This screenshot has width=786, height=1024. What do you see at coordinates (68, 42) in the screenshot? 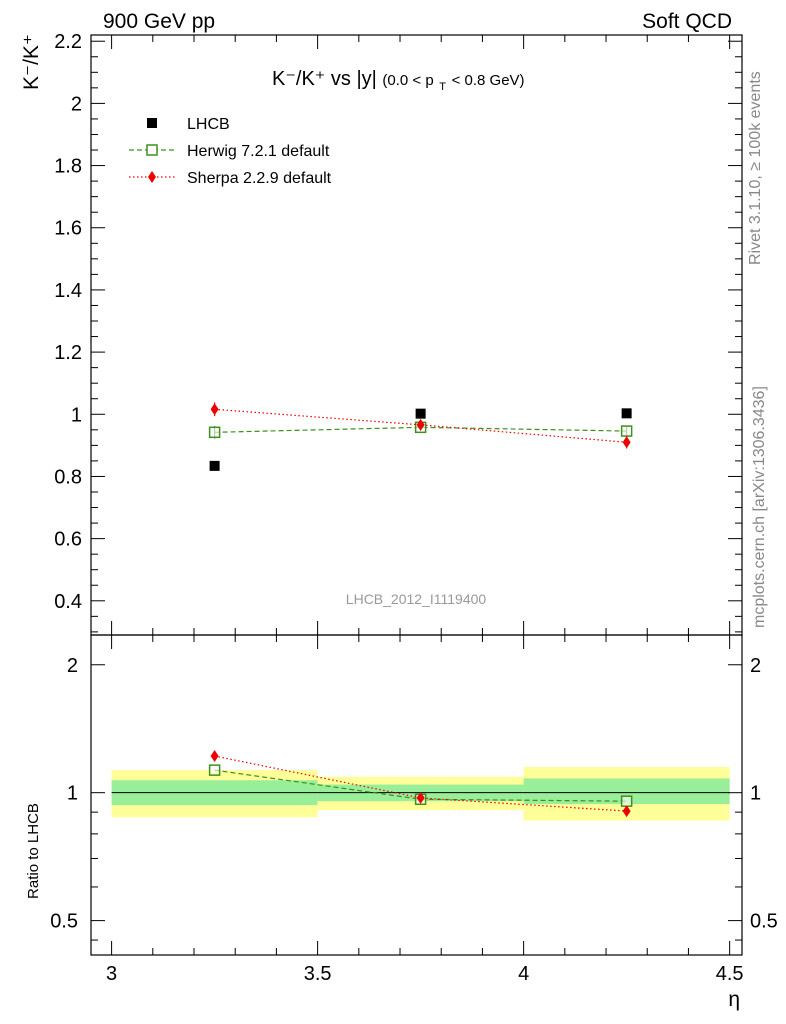
I see `y-tick-label: 2.2` at bounding box center [68, 42].